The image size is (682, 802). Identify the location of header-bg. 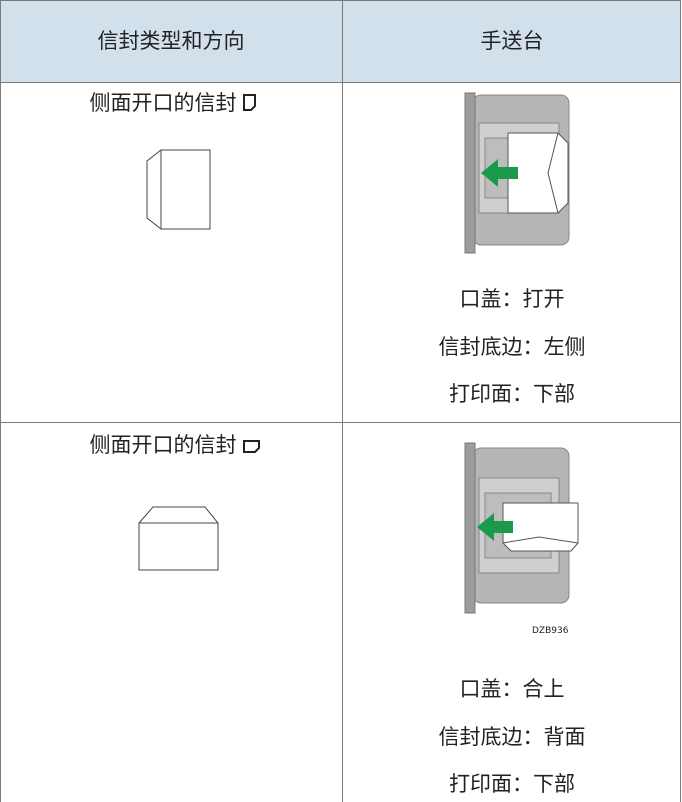
(340, 41).